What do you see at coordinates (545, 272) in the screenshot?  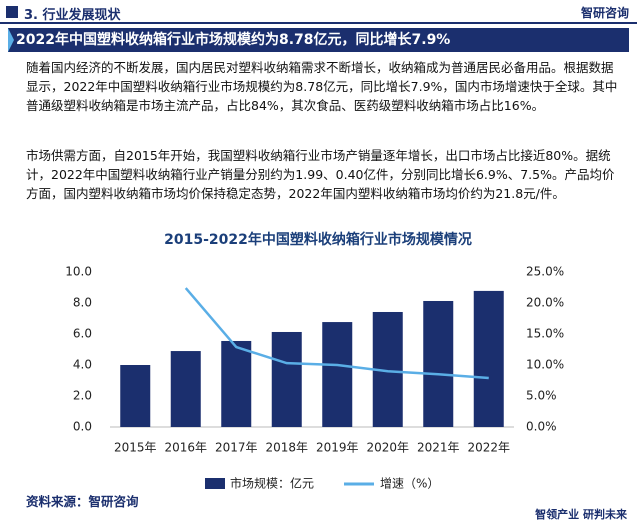 I see `y2-tick-label: 25.0%` at bounding box center [545, 272].